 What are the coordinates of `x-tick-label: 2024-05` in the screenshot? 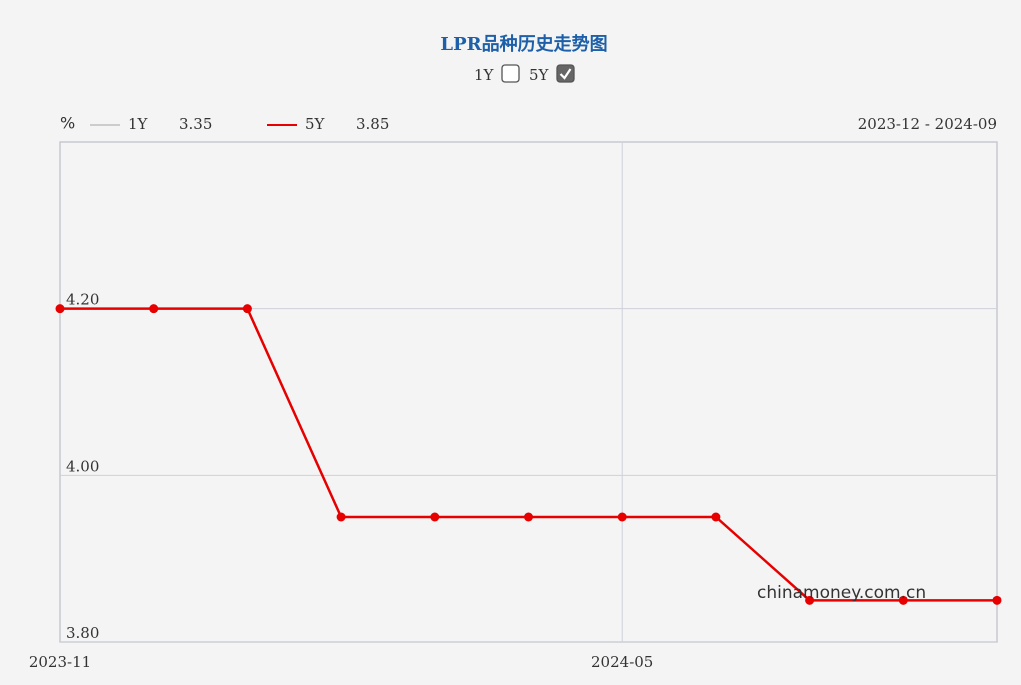 It's located at (622, 662).